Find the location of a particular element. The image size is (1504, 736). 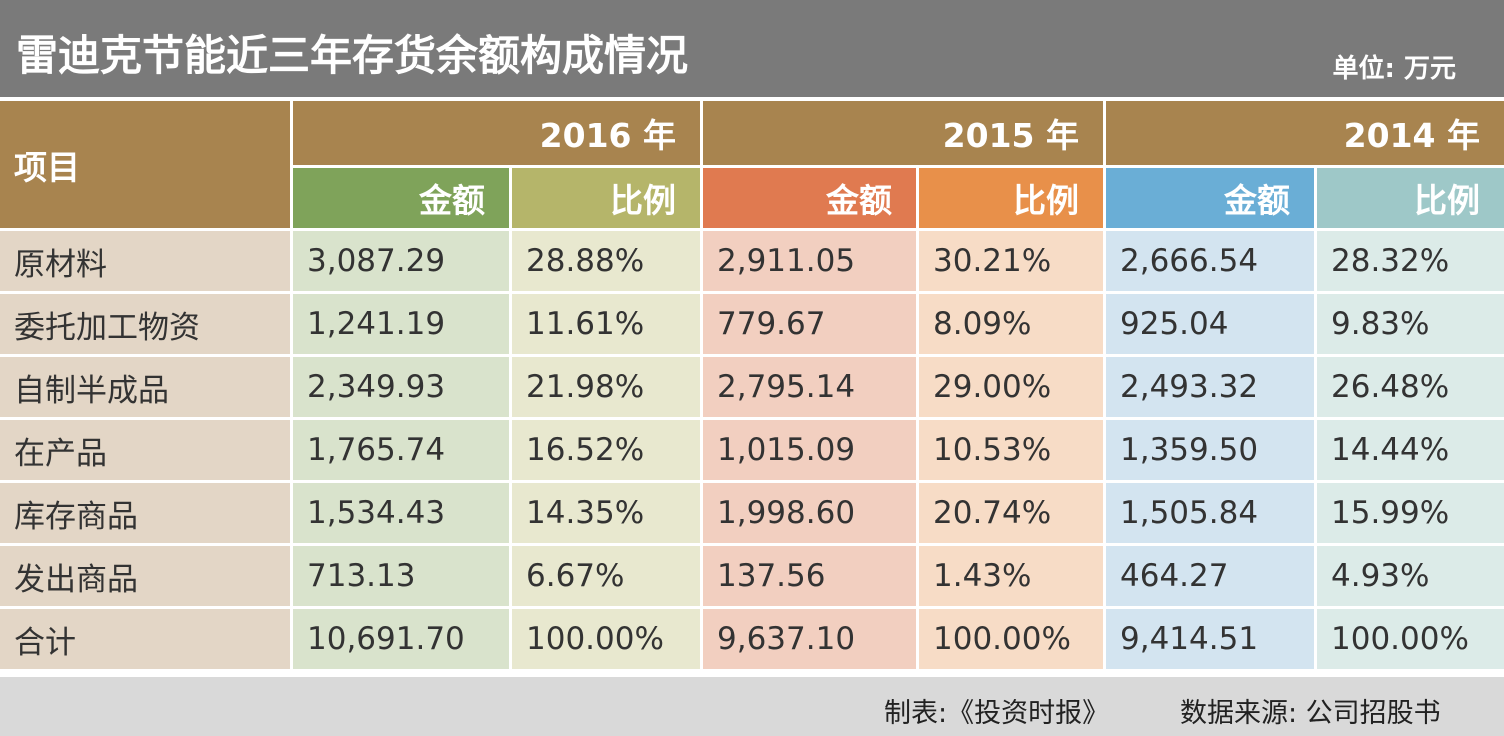

row-label: 库存商品 is located at coordinates (145, 513).